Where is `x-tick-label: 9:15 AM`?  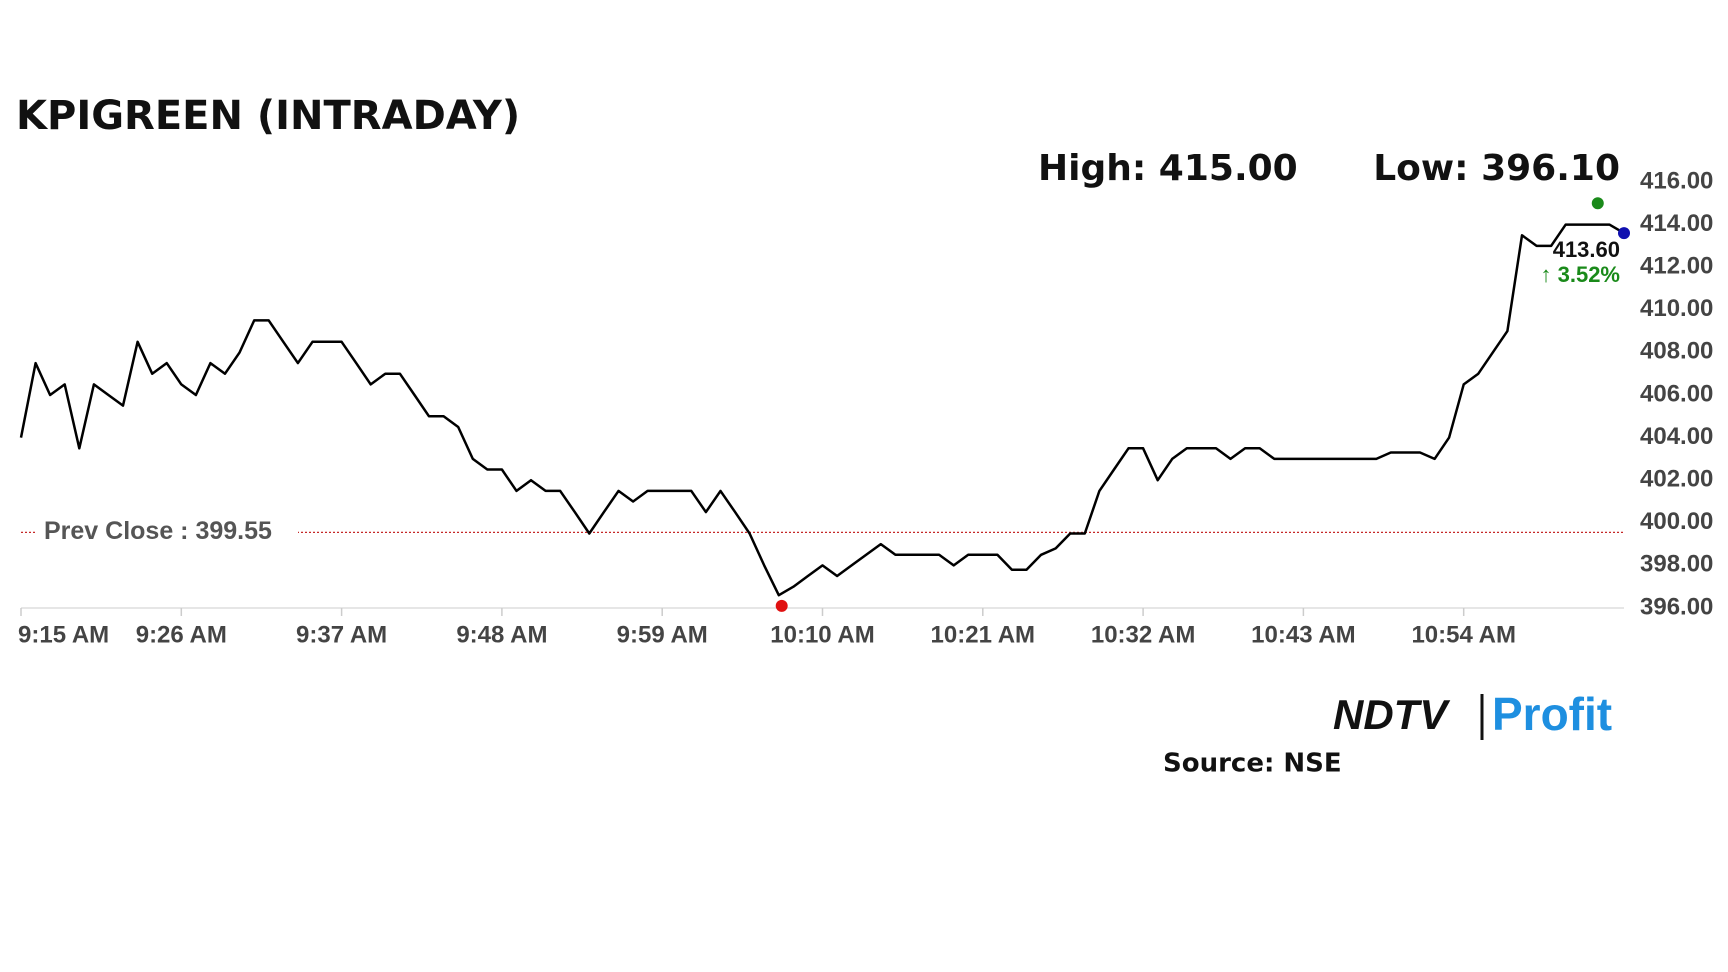
x-tick-label: 9:15 AM is located at coordinates (63, 634).